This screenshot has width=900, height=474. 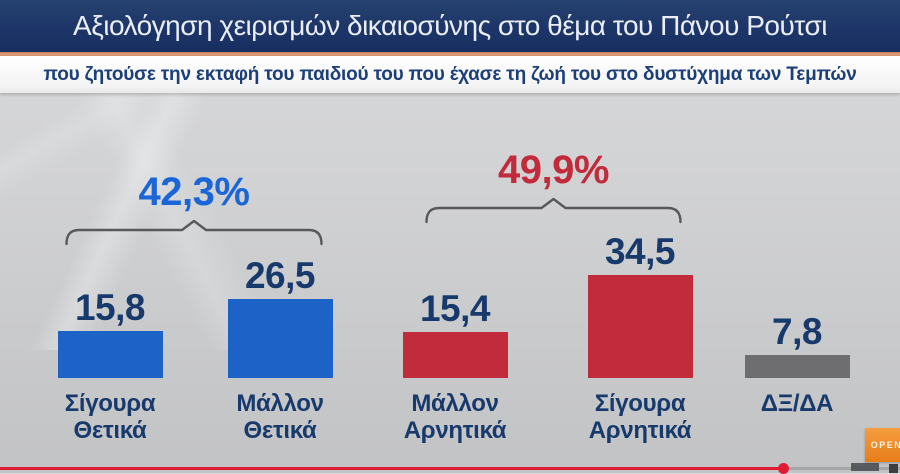 I want to click on bar-group: 7,8 ΔΞ/ΔΑ, so click(x=797, y=363).